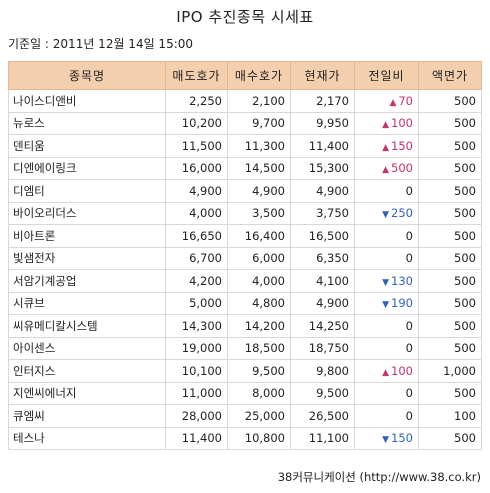  Describe the element at coordinates (196, 146) in the screenshot. I see `ask-price-cell: 11,500` at that location.